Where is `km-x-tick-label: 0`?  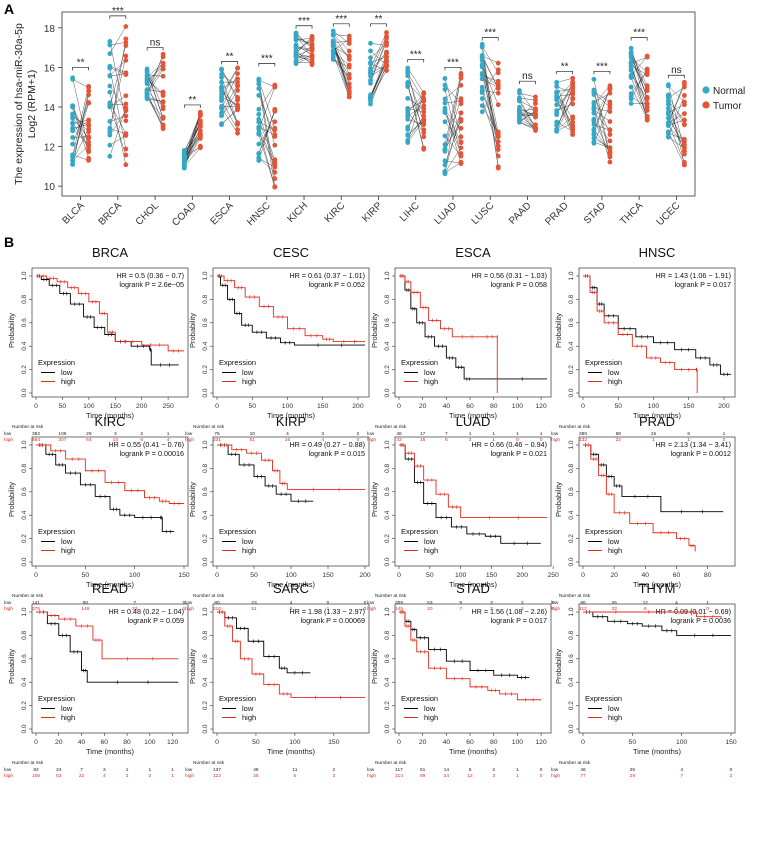
km-x-tick-label: 0 is located at coordinates (36, 742).